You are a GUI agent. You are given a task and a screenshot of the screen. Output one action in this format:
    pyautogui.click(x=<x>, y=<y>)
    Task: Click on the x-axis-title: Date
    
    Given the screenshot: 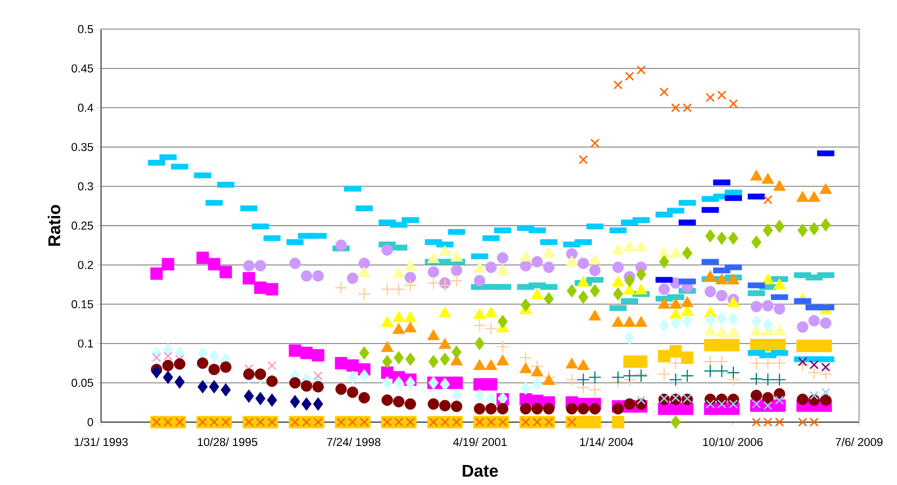 What is the action you would take?
    pyautogui.click(x=480, y=470)
    